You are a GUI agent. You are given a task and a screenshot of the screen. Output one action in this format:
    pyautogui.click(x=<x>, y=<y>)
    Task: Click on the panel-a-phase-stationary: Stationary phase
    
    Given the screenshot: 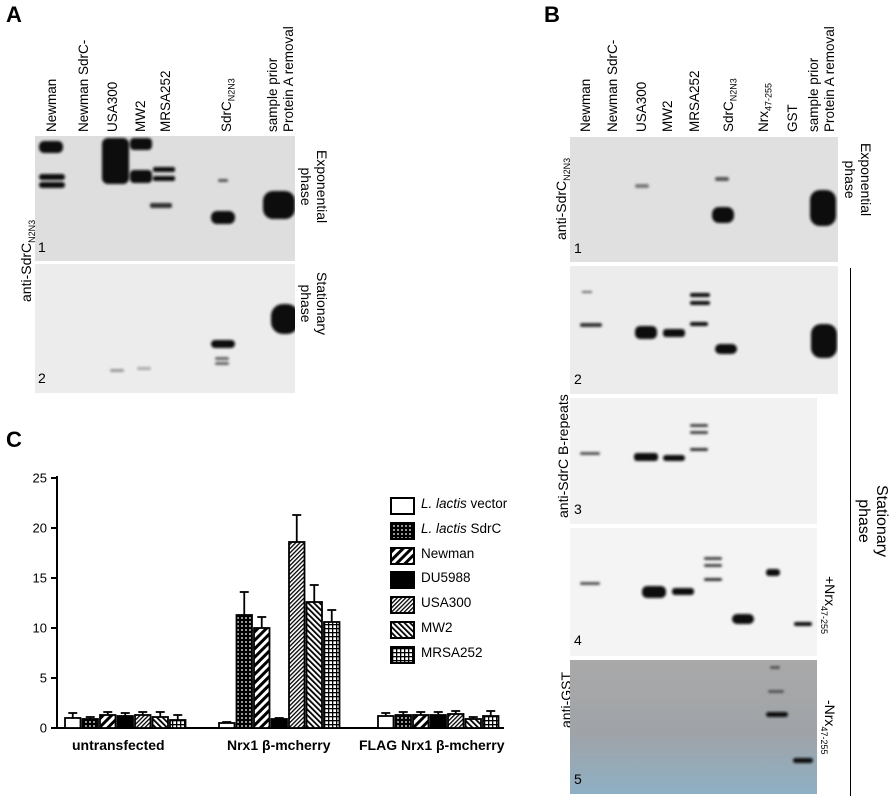 What is the action you would take?
    pyautogui.click(x=314, y=304)
    